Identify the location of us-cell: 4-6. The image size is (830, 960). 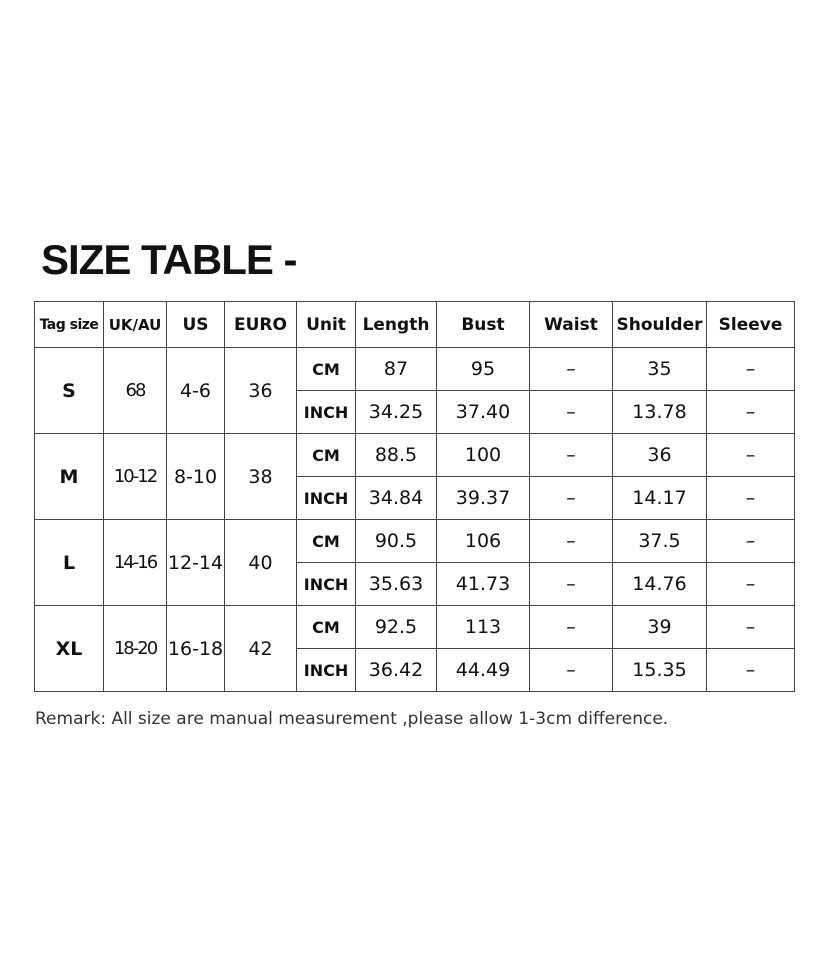
(195, 390).